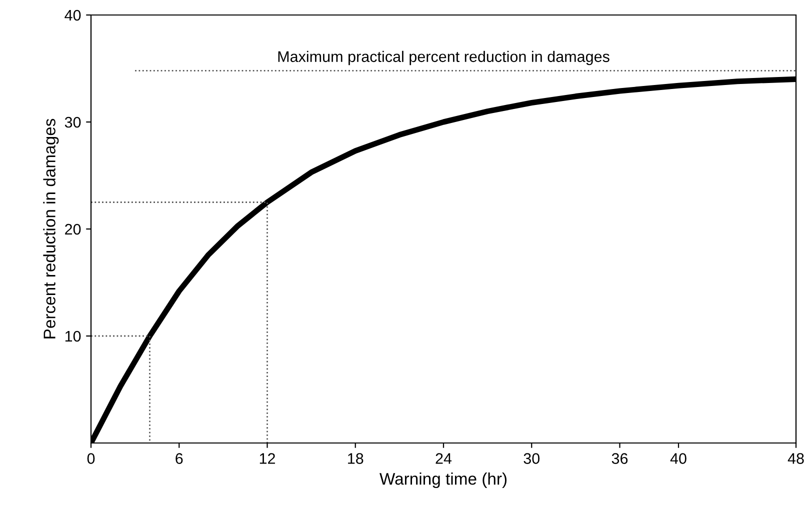 The image size is (809, 519). What do you see at coordinates (678, 458) in the screenshot?
I see `x-tick-label: 40` at bounding box center [678, 458].